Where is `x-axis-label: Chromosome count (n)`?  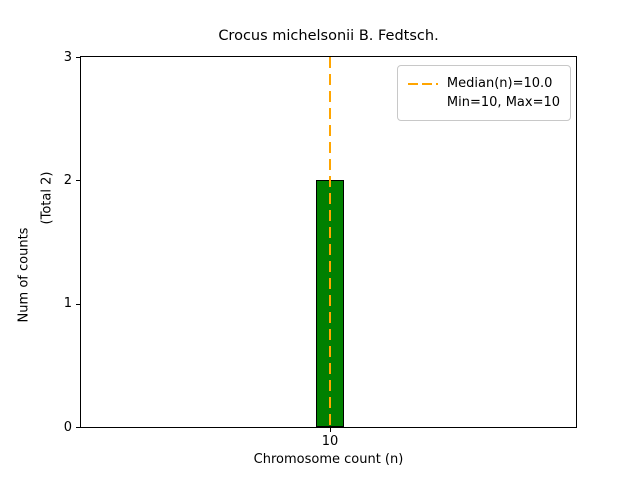
x-axis-label: Chromosome count (n) is located at coordinates (328, 459).